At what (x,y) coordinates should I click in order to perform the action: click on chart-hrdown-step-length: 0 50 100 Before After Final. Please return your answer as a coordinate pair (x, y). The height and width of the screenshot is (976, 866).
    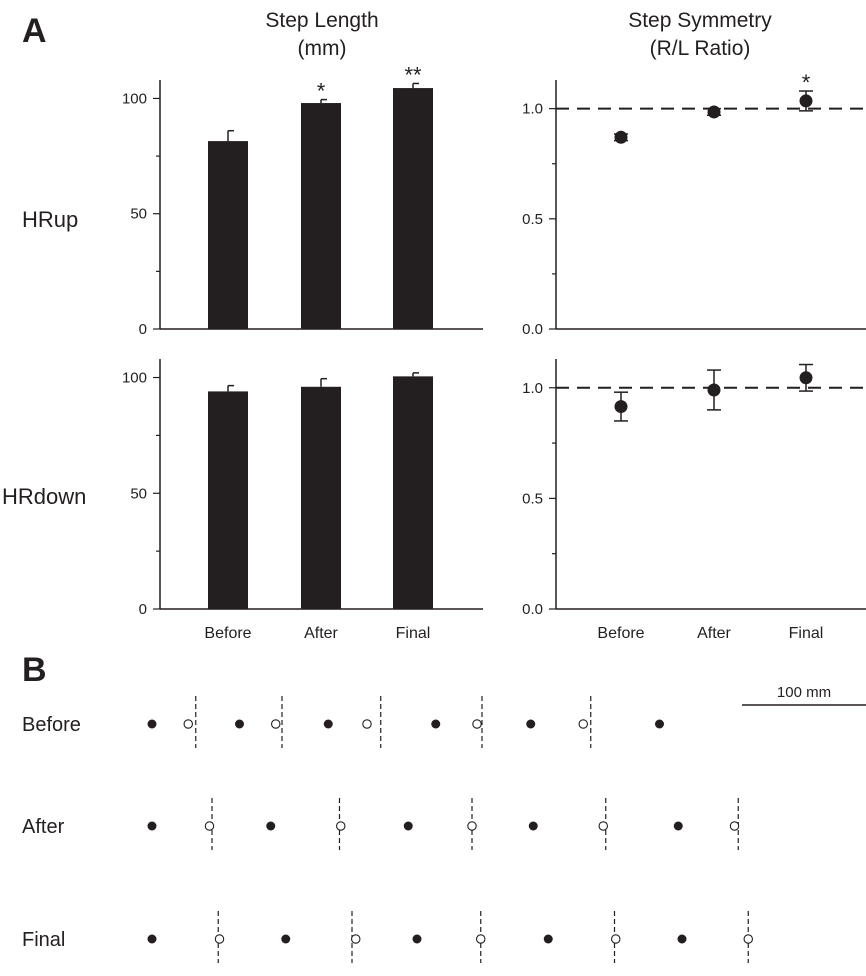
    Looking at the image, I should click on (302, 500).